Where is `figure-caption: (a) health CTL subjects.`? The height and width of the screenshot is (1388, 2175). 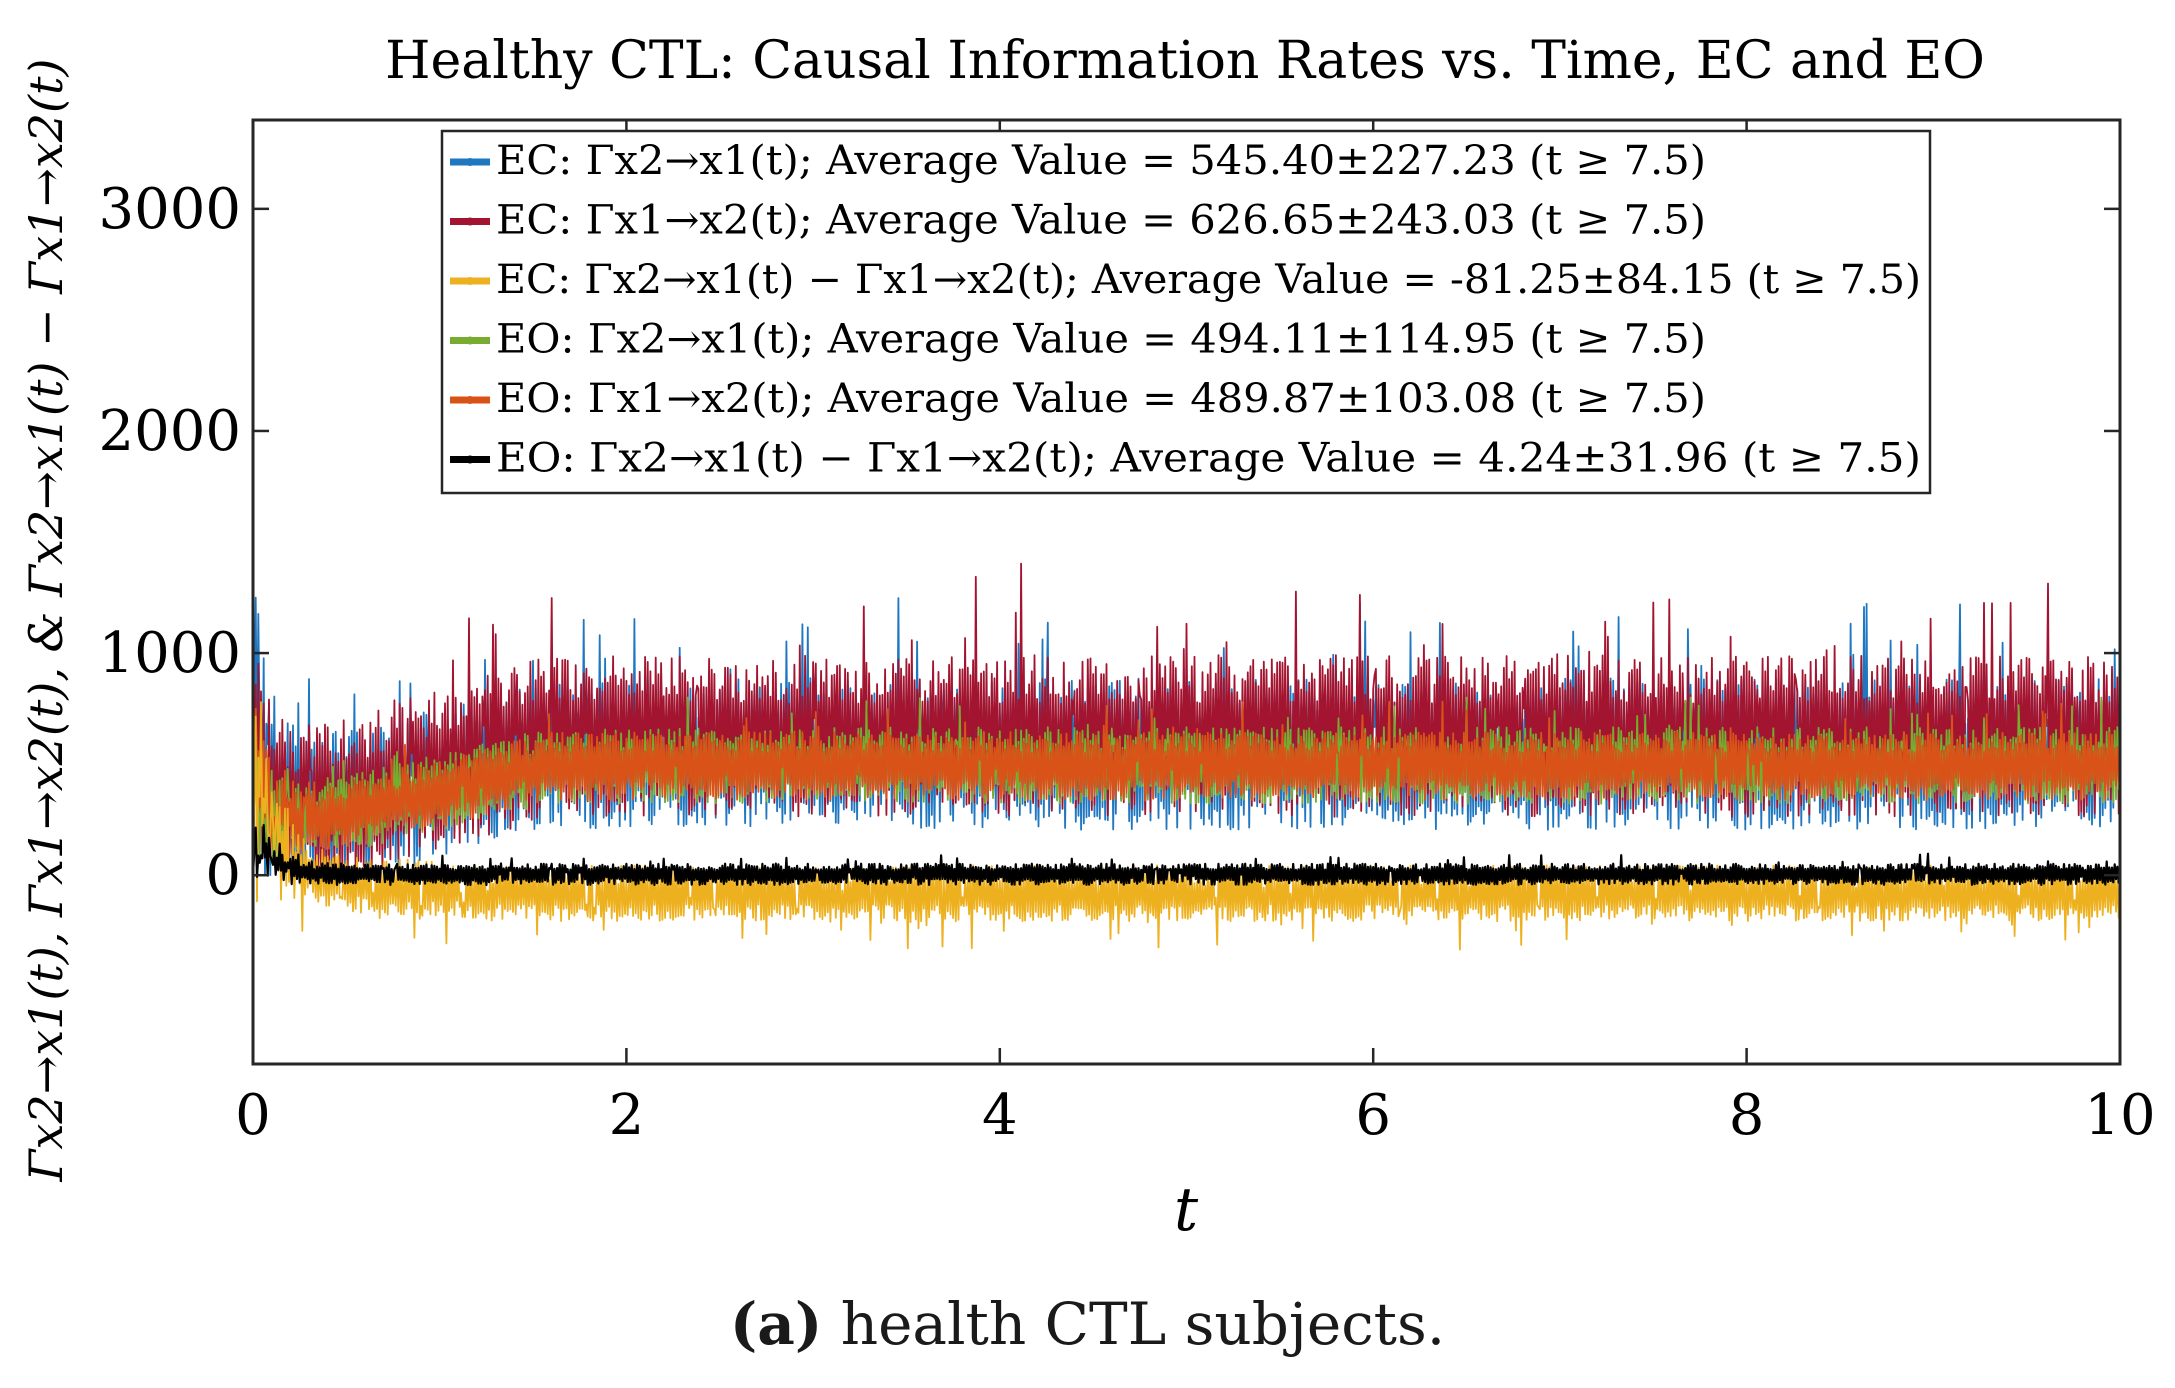
figure-caption: (a) health CTL subjects. is located at coordinates (1087, 1324).